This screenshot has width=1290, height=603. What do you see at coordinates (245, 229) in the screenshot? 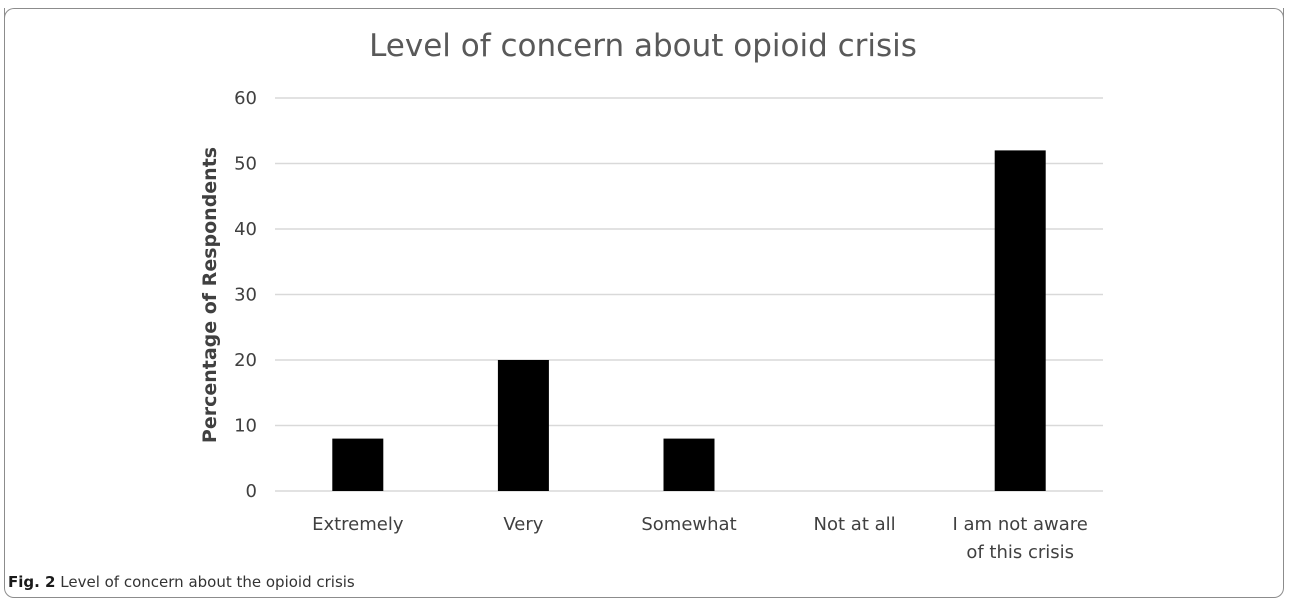
I see `y-tick-label: 40` at bounding box center [245, 229].